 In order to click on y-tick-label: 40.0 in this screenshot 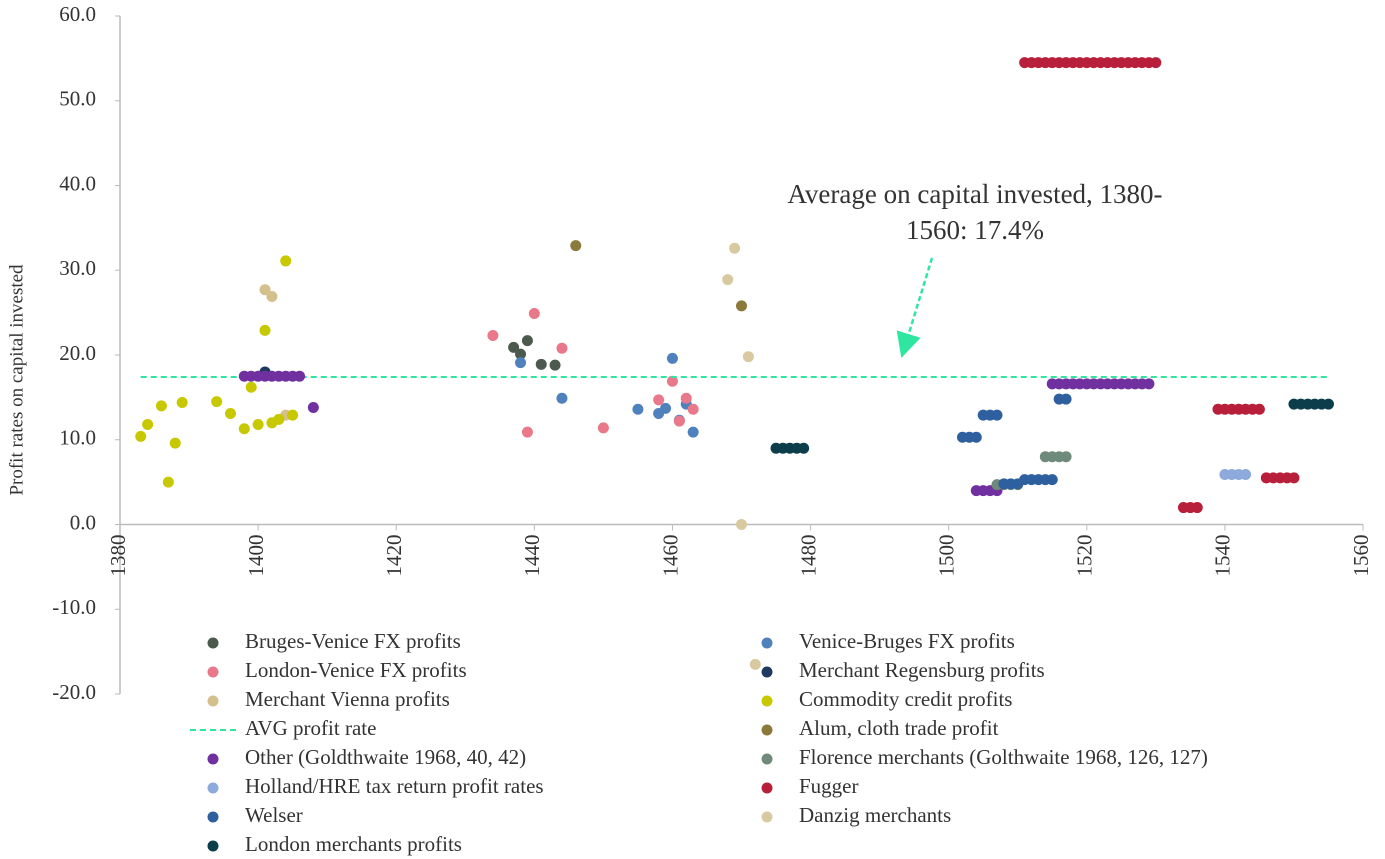, I will do `click(77, 183)`.